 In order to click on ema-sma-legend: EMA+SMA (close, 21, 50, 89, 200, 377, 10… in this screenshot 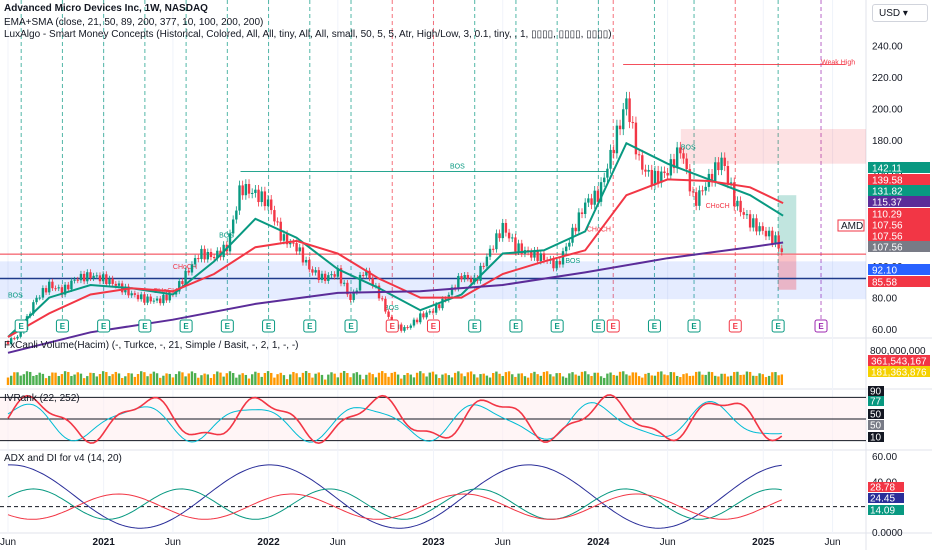, I will do `click(134, 22)`.